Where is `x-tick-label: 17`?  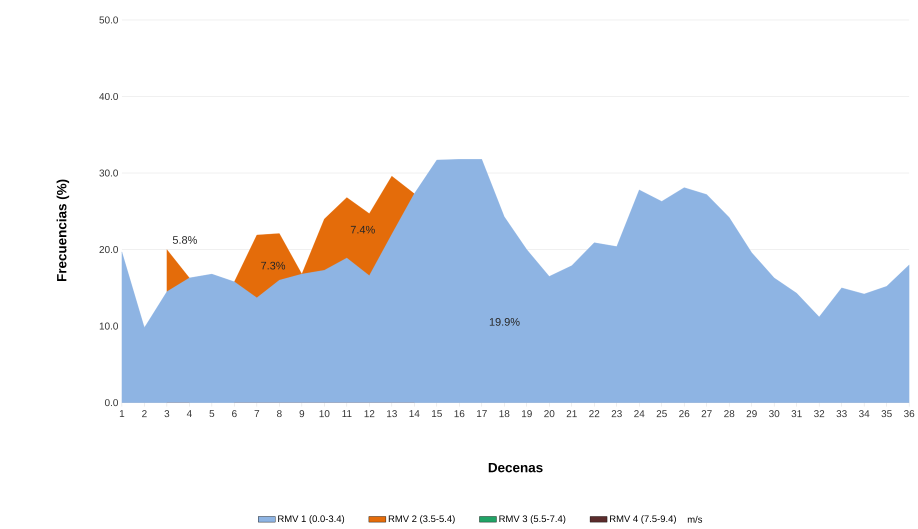
x-tick-label: 17 is located at coordinates (482, 413).